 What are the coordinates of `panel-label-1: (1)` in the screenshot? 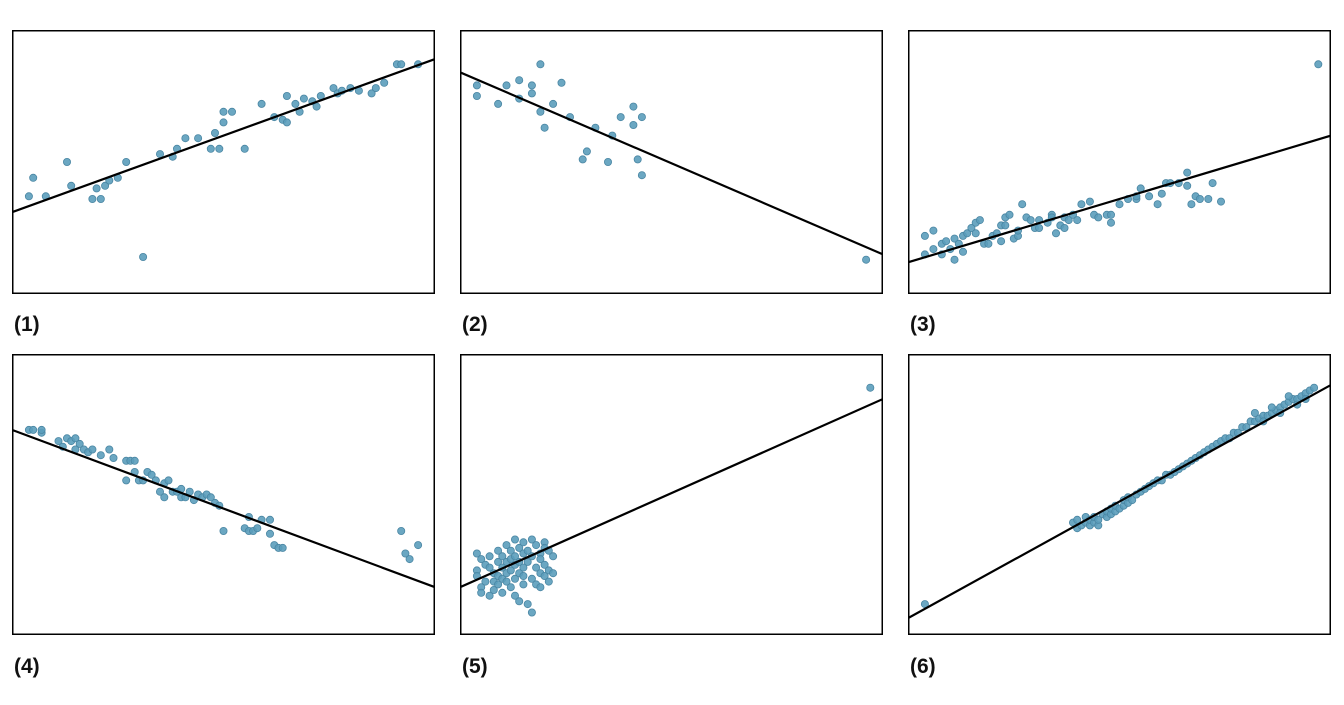 It's located at (27, 324).